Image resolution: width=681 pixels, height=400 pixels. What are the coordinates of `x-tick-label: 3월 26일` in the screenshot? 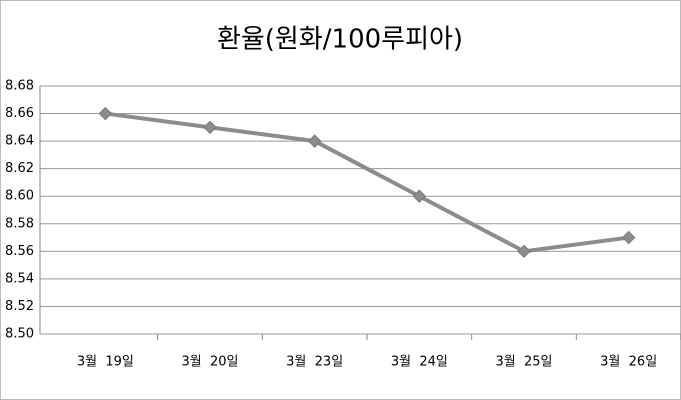 It's located at (628, 362).